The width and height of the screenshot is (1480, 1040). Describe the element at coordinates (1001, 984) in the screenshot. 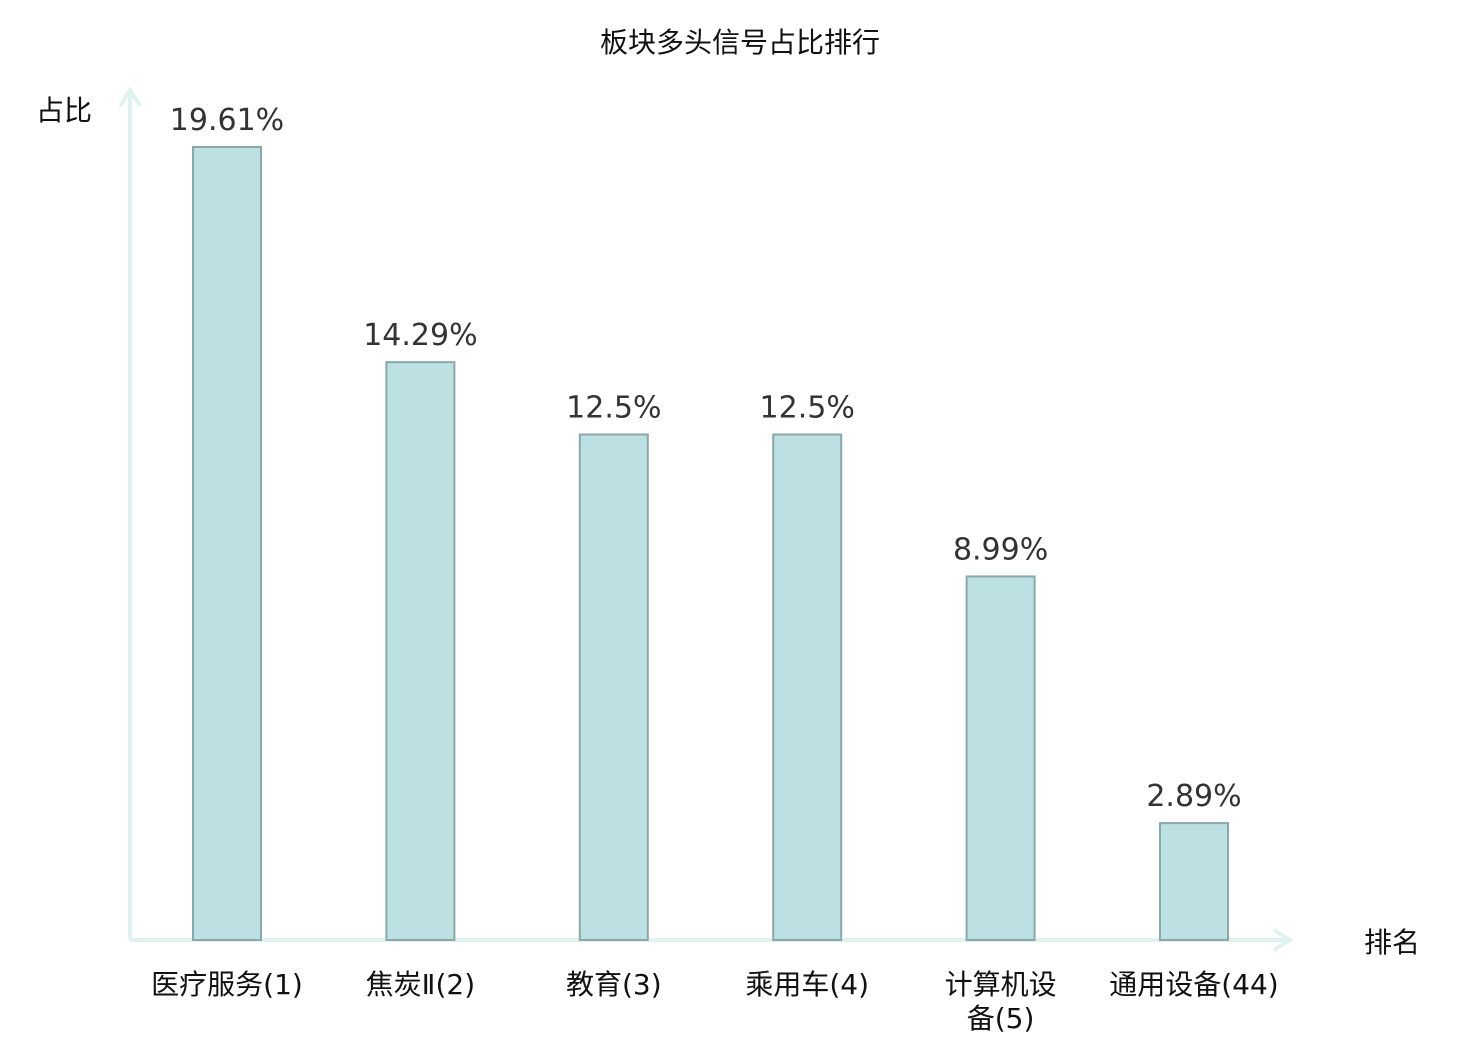

I see `category-label: 计算机设` at that location.